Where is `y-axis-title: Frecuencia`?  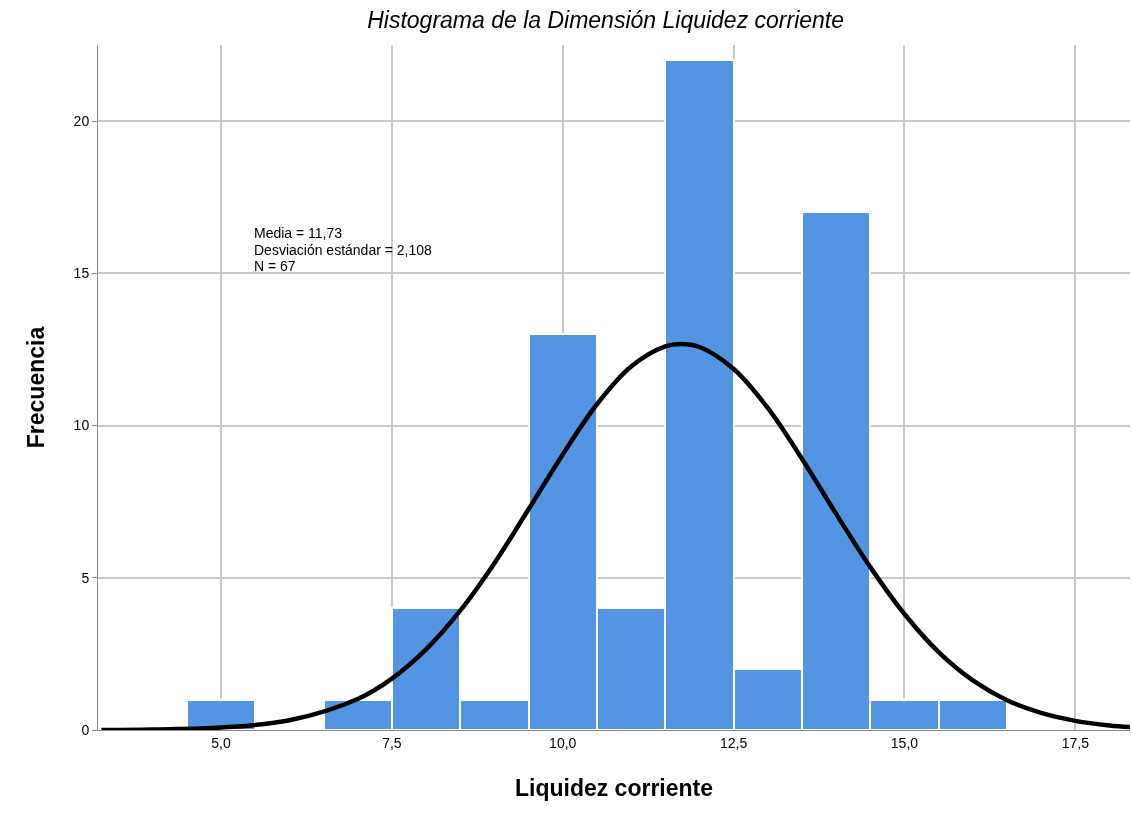 y-axis-title: Frecuencia is located at coordinates (36, 387).